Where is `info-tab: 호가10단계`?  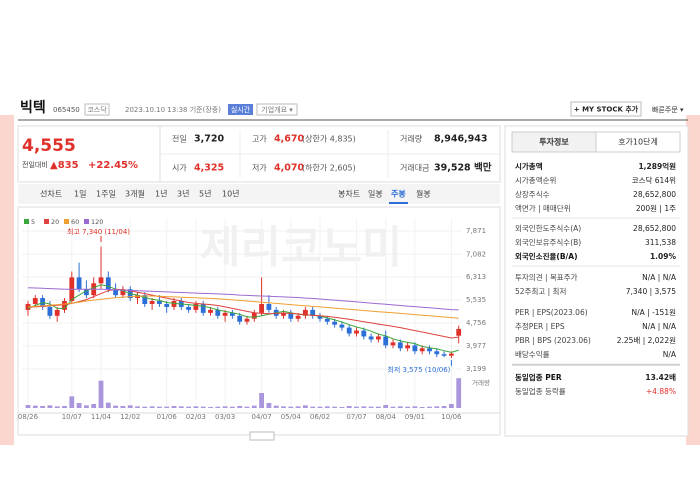 info-tab: 호가10단계 is located at coordinates (638, 142).